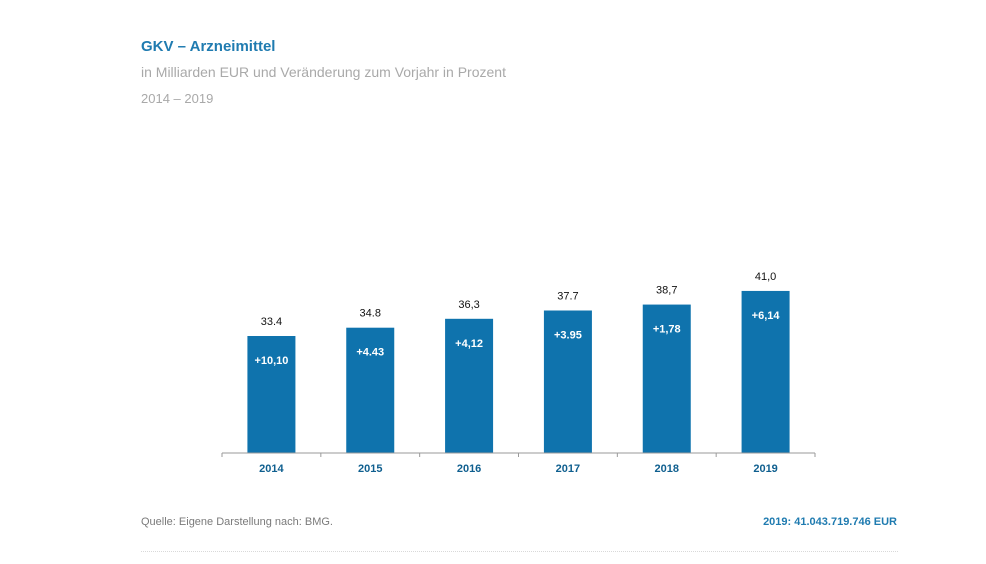 Image resolution: width=986 pixels, height=564 pixels. What do you see at coordinates (765, 469) in the screenshot?
I see `x-tick-label-2019: 2019` at bounding box center [765, 469].